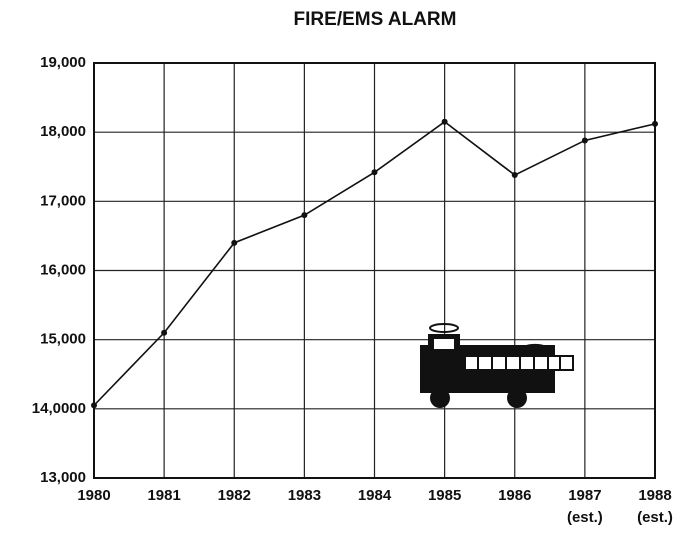 The image size is (692, 535). What do you see at coordinates (234, 495) in the screenshot?
I see `x-tick-label: 1982` at bounding box center [234, 495].